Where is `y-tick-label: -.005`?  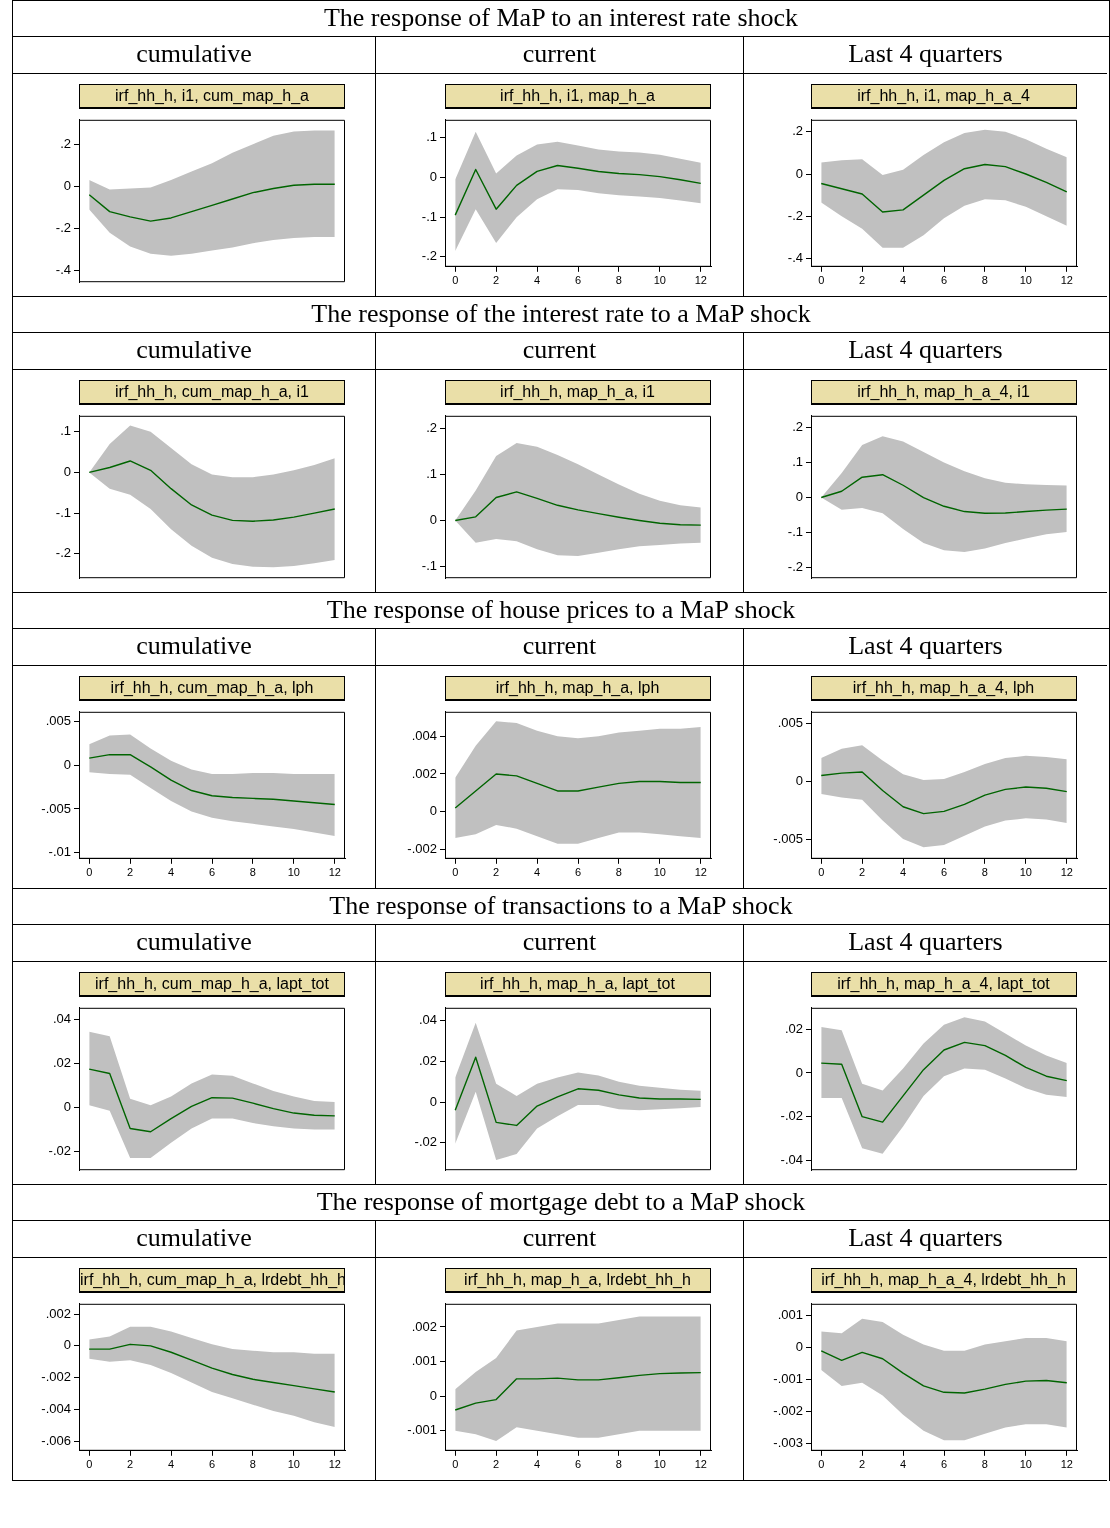 y-tick-label: -.005 is located at coordinates (787, 838).